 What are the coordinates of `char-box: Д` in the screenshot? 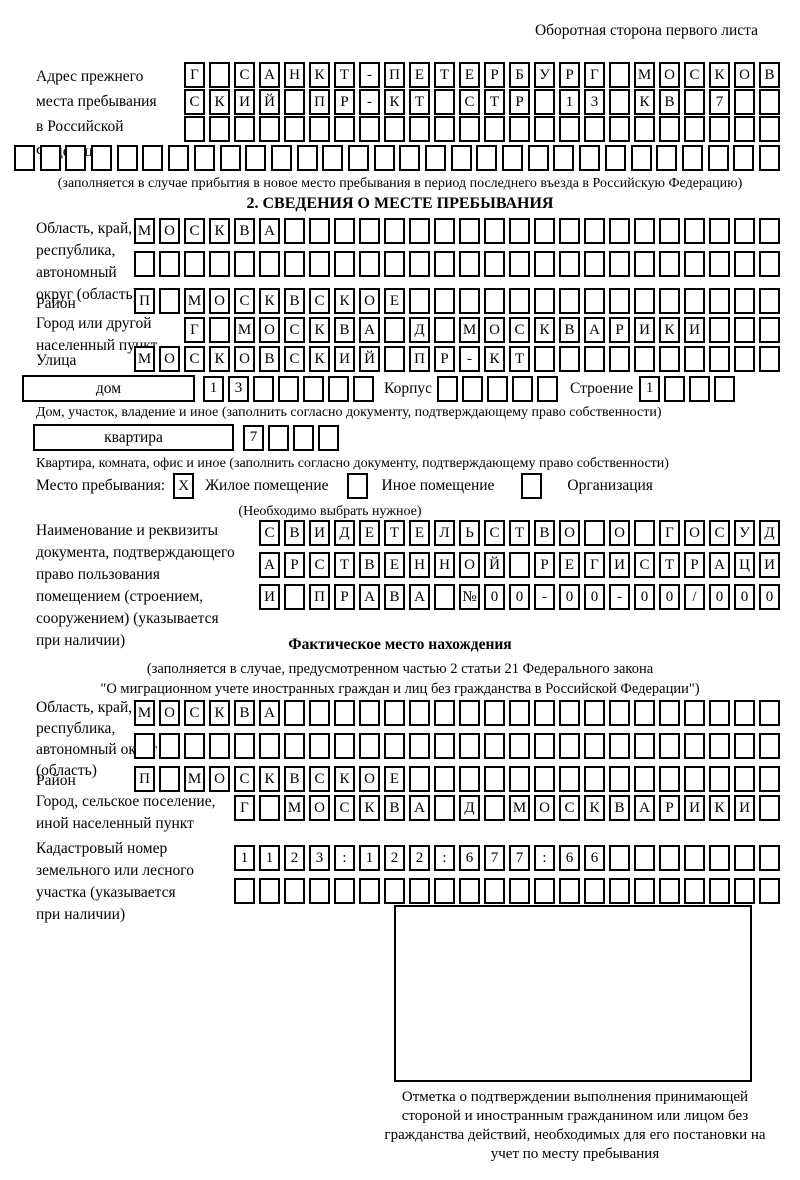 It's located at (769, 533).